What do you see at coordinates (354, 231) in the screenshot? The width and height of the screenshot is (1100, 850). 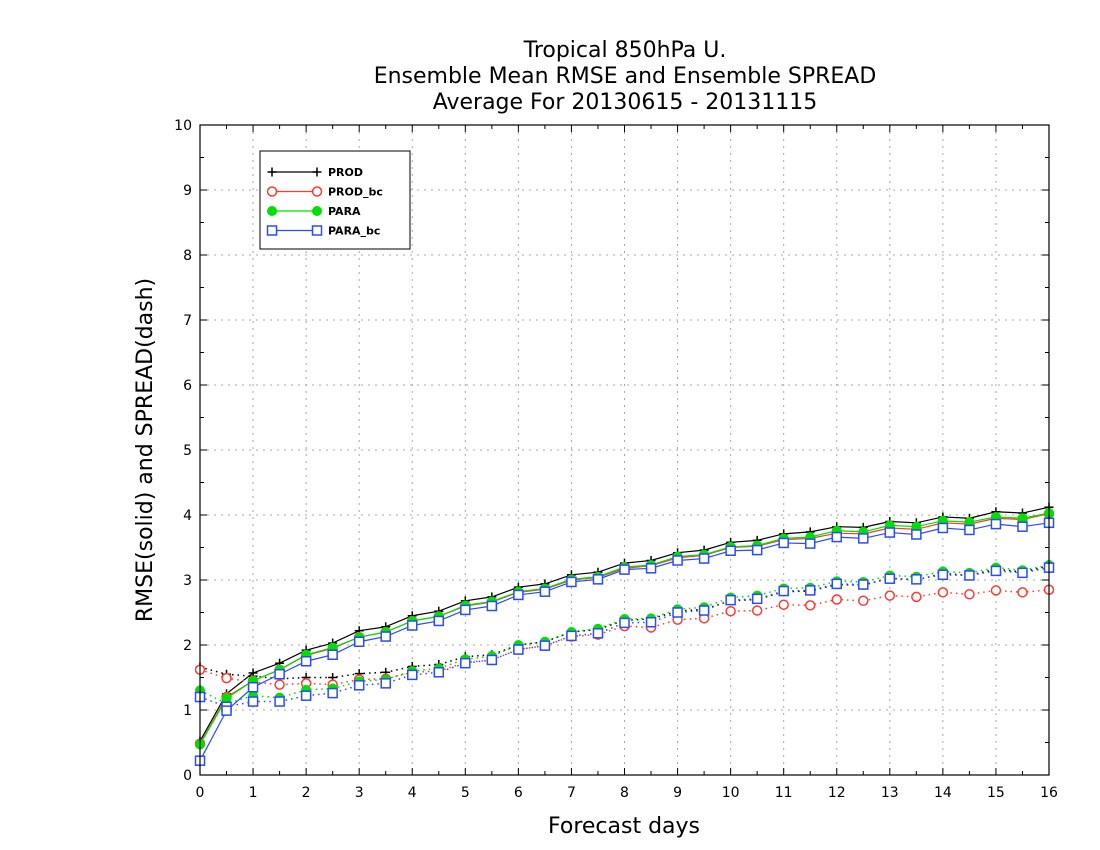 I see `legend-label: PARA_bc` at bounding box center [354, 231].